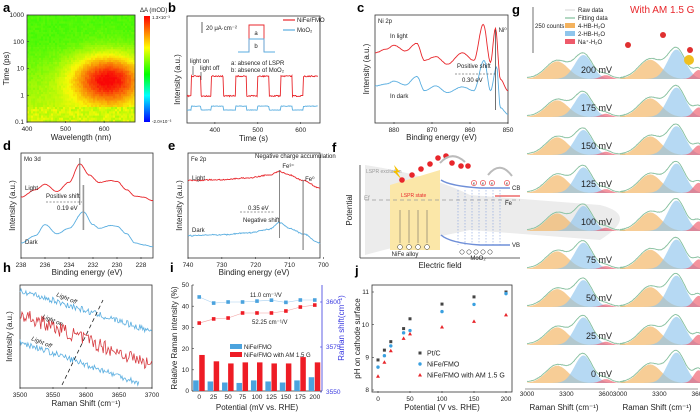  I want to click on slope-label: 11.0 cm⁻¹/V, so click(266, 296).